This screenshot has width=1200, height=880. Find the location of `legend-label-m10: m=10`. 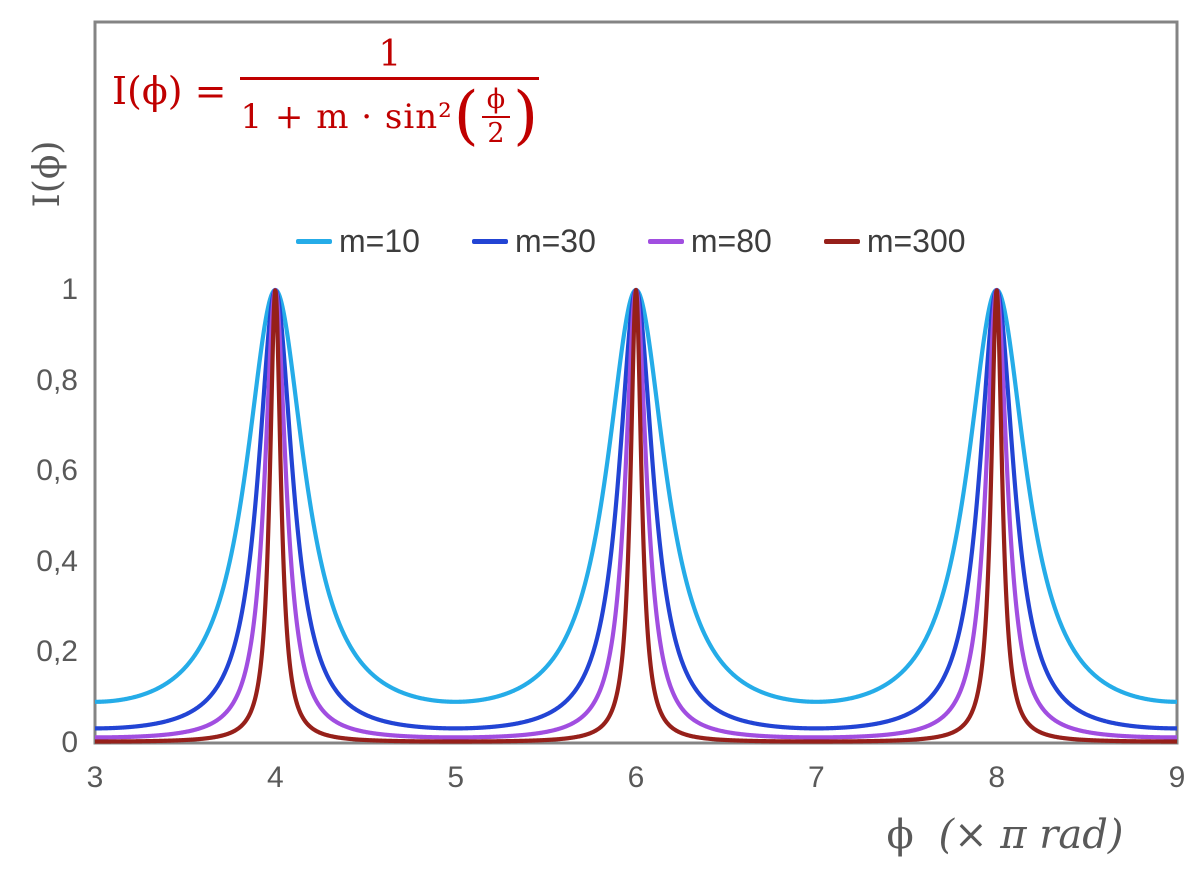

legend-label-m10: m=10 is located at coordinates (379, 241).